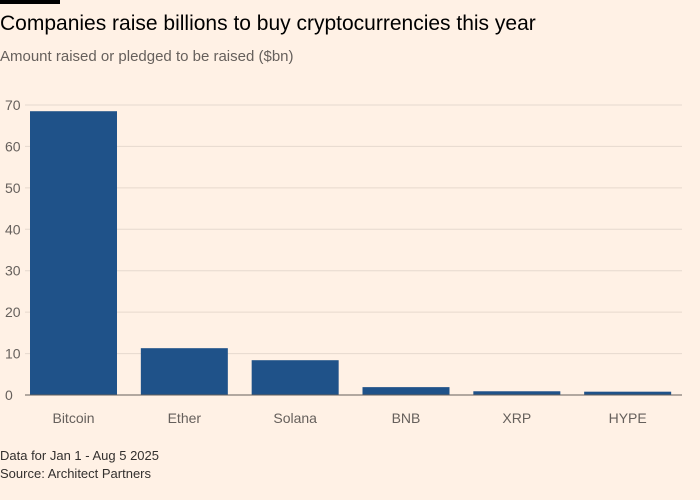 Image resolution: width=700 pixels, height=500 pixels. What do you see at coordinates (295, 377) in the screenshot?
I see `bar-solana` at bounding box center [295, 377].